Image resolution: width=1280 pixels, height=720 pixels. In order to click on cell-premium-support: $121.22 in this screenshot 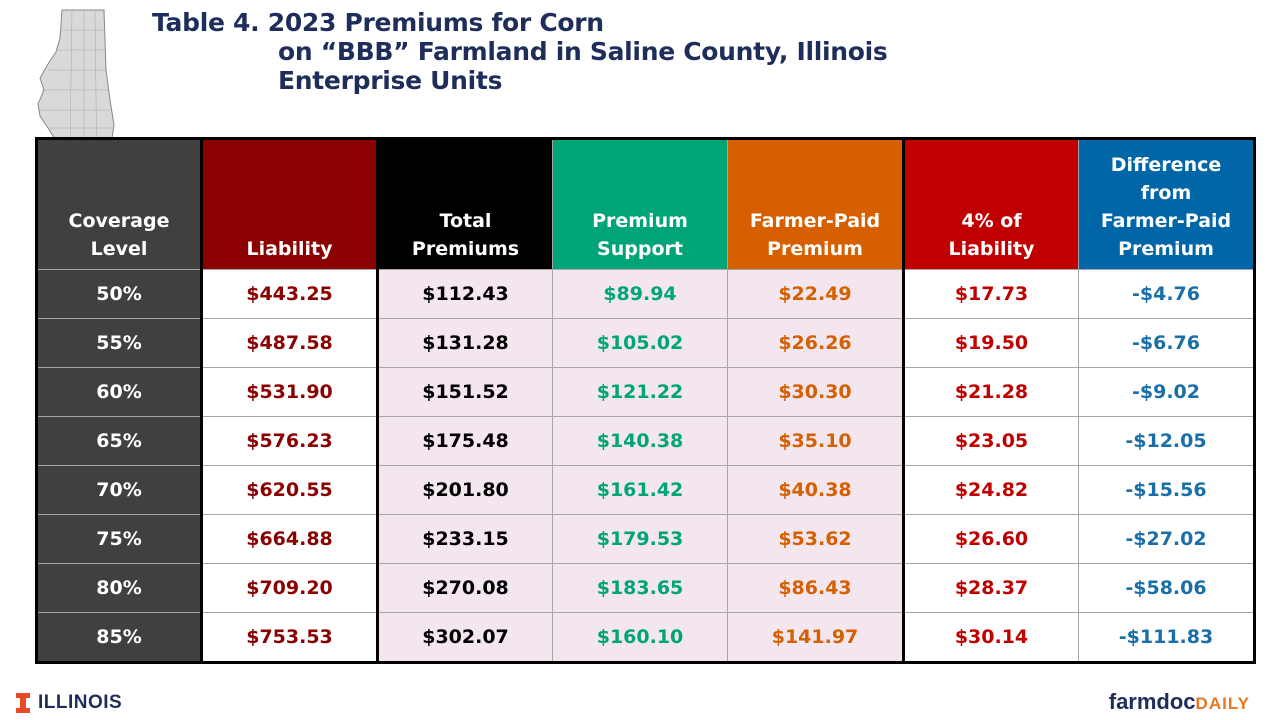, I will do `click(640, 392)`.